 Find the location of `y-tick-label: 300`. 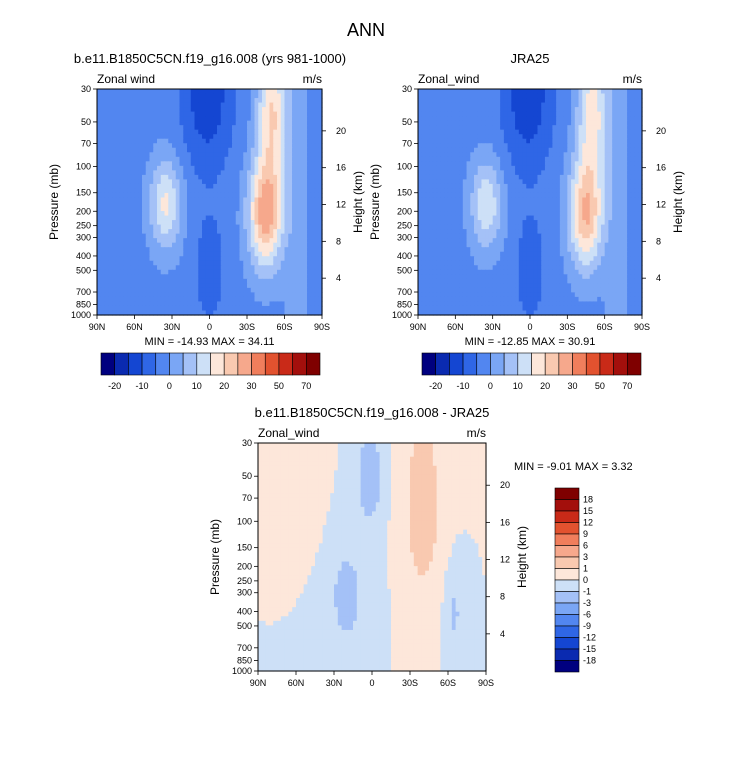

y-tick-label: 300 is located at coordinates (83, 237).